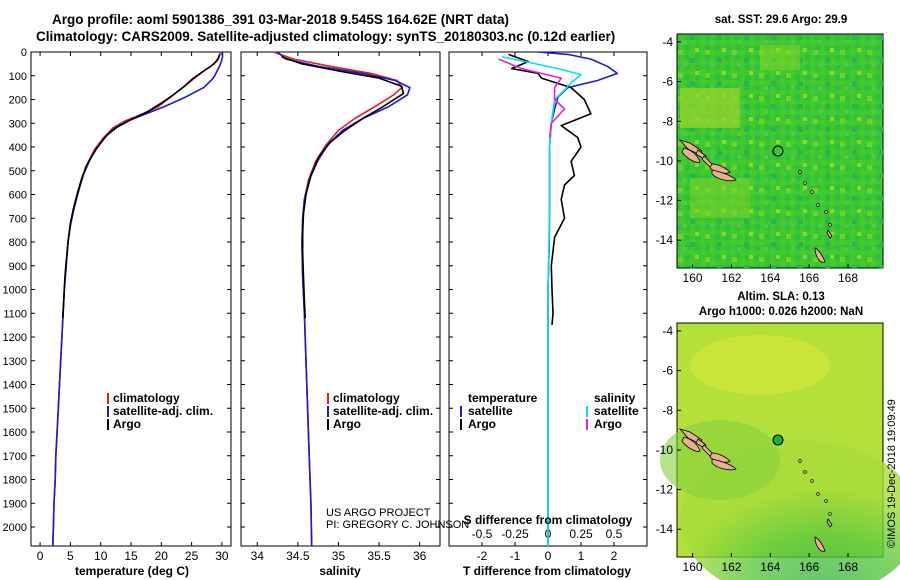  I want to click on sla-argo-marker, so click(778, 440).